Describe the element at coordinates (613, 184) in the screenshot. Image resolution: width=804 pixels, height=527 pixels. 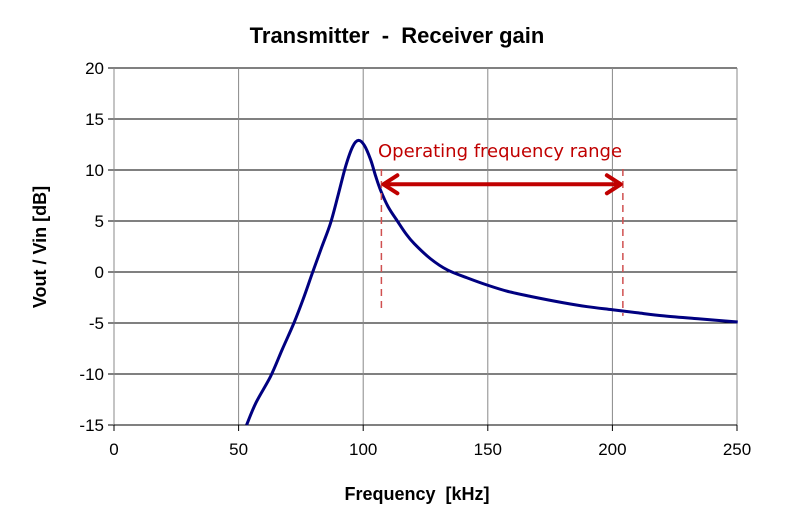
I see `range-arrow-right-head` at that location.